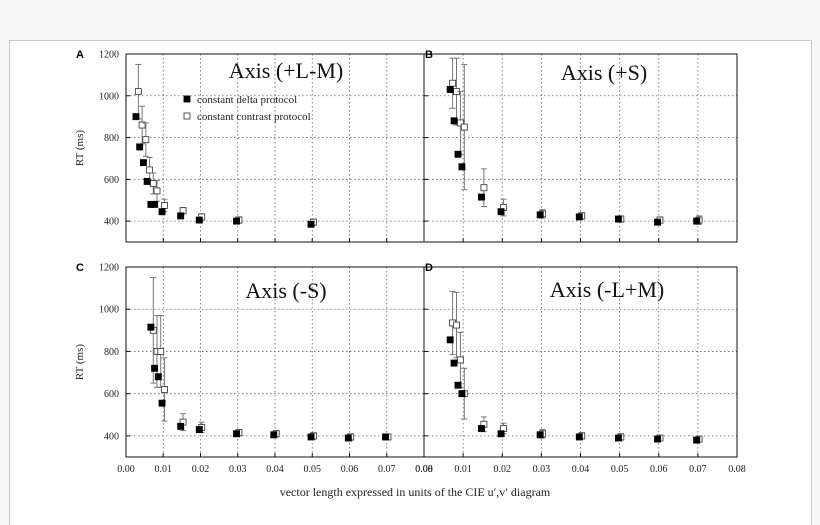  What do you see at coordinates (429, 268) in the screenshot?
I see `panel-letter: D` at bounding box center [429, 268].